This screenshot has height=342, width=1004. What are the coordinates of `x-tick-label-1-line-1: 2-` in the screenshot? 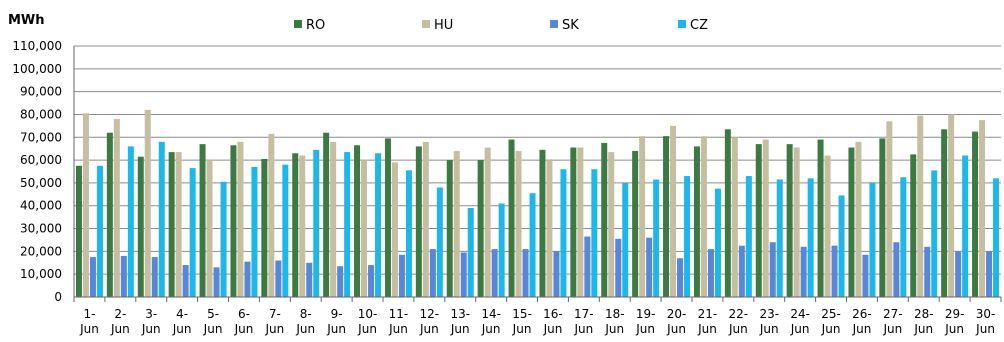 It's located at (120, 314).